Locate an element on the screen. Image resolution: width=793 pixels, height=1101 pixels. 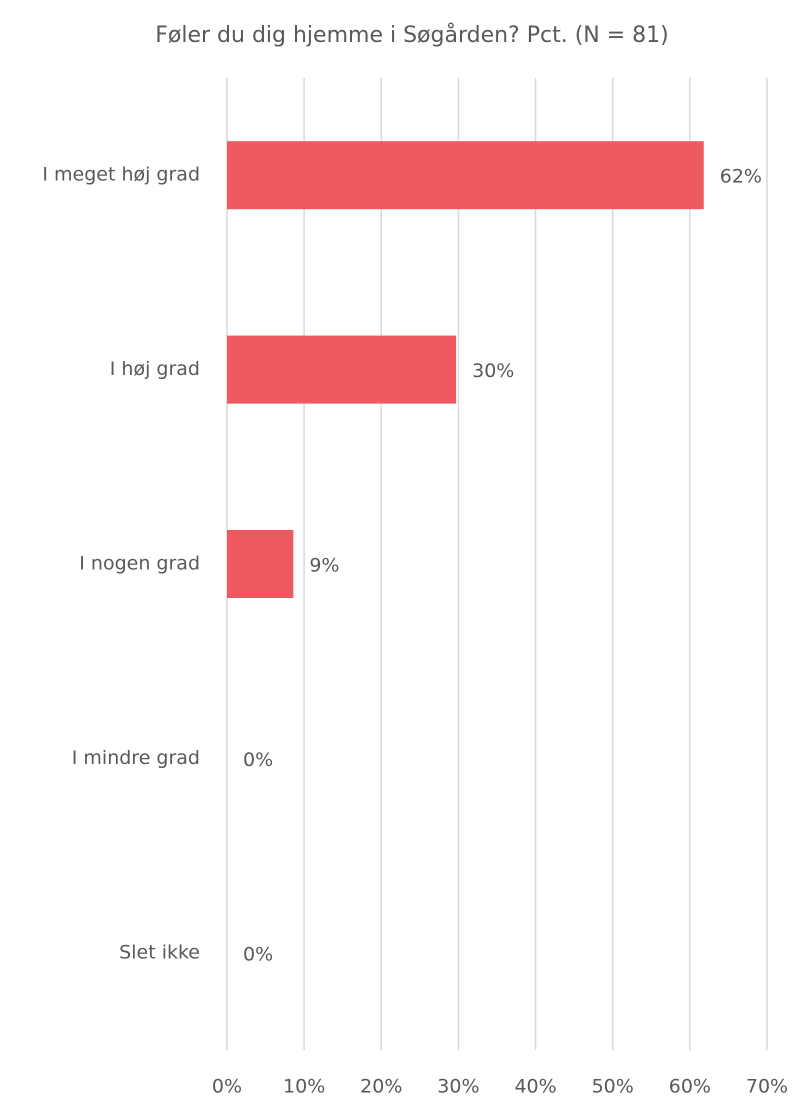
x-tick-label: 50% is located at coordinates (613, 1087).